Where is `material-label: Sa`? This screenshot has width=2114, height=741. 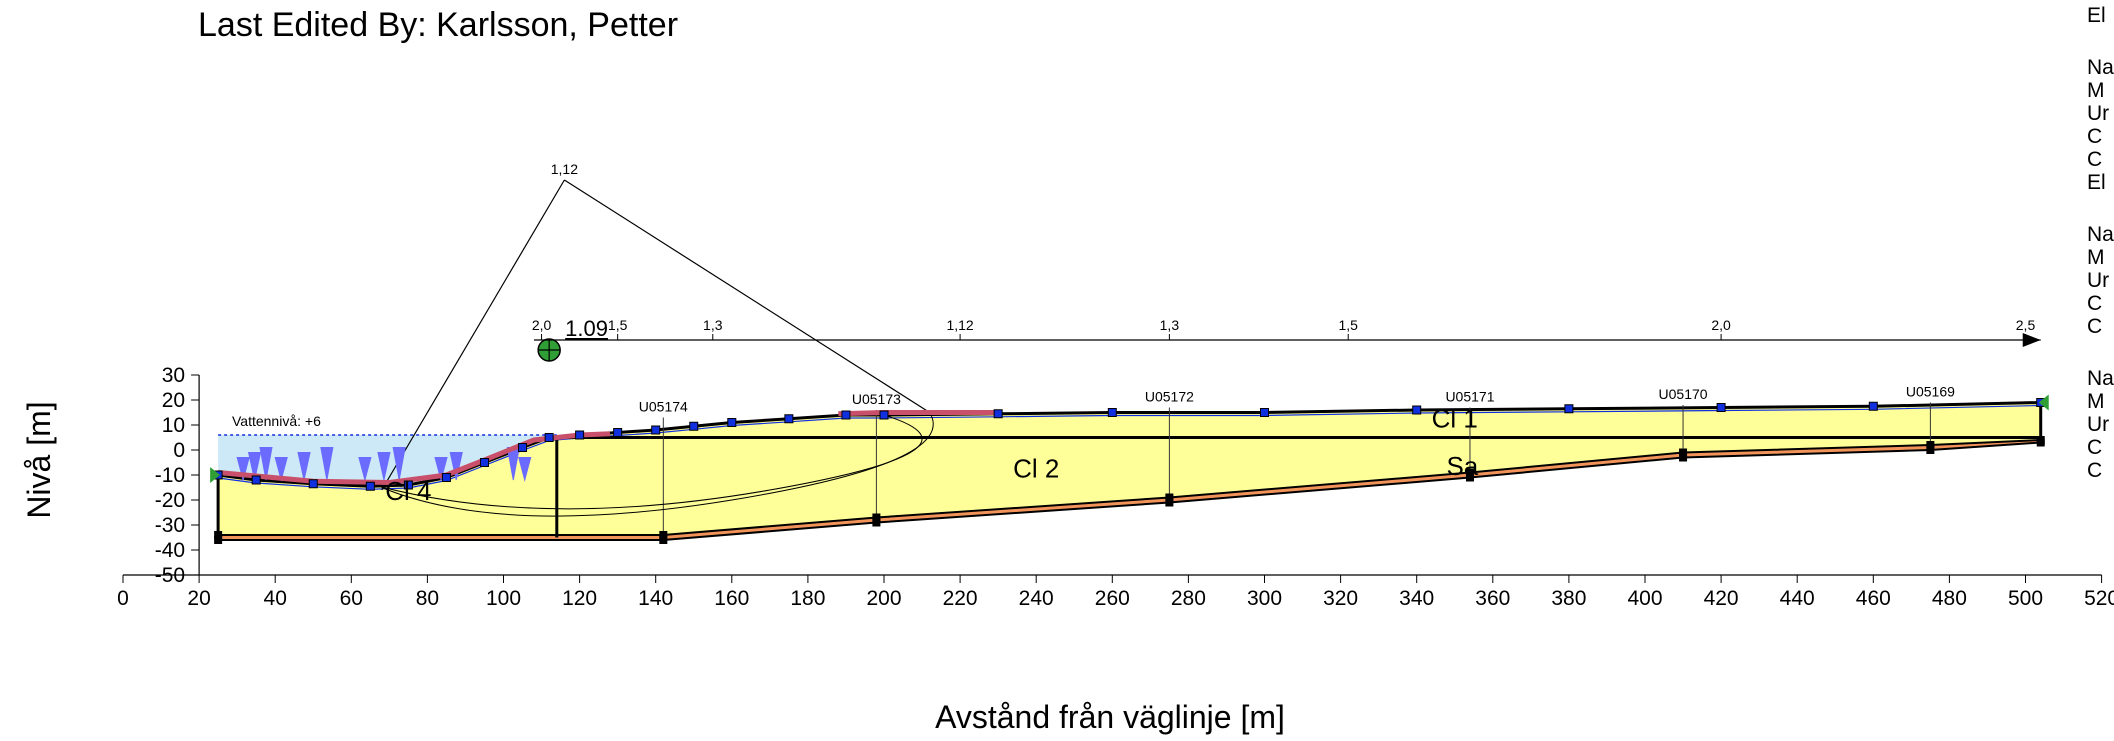 material-label: Sa is located at coordinates (1462, 466).